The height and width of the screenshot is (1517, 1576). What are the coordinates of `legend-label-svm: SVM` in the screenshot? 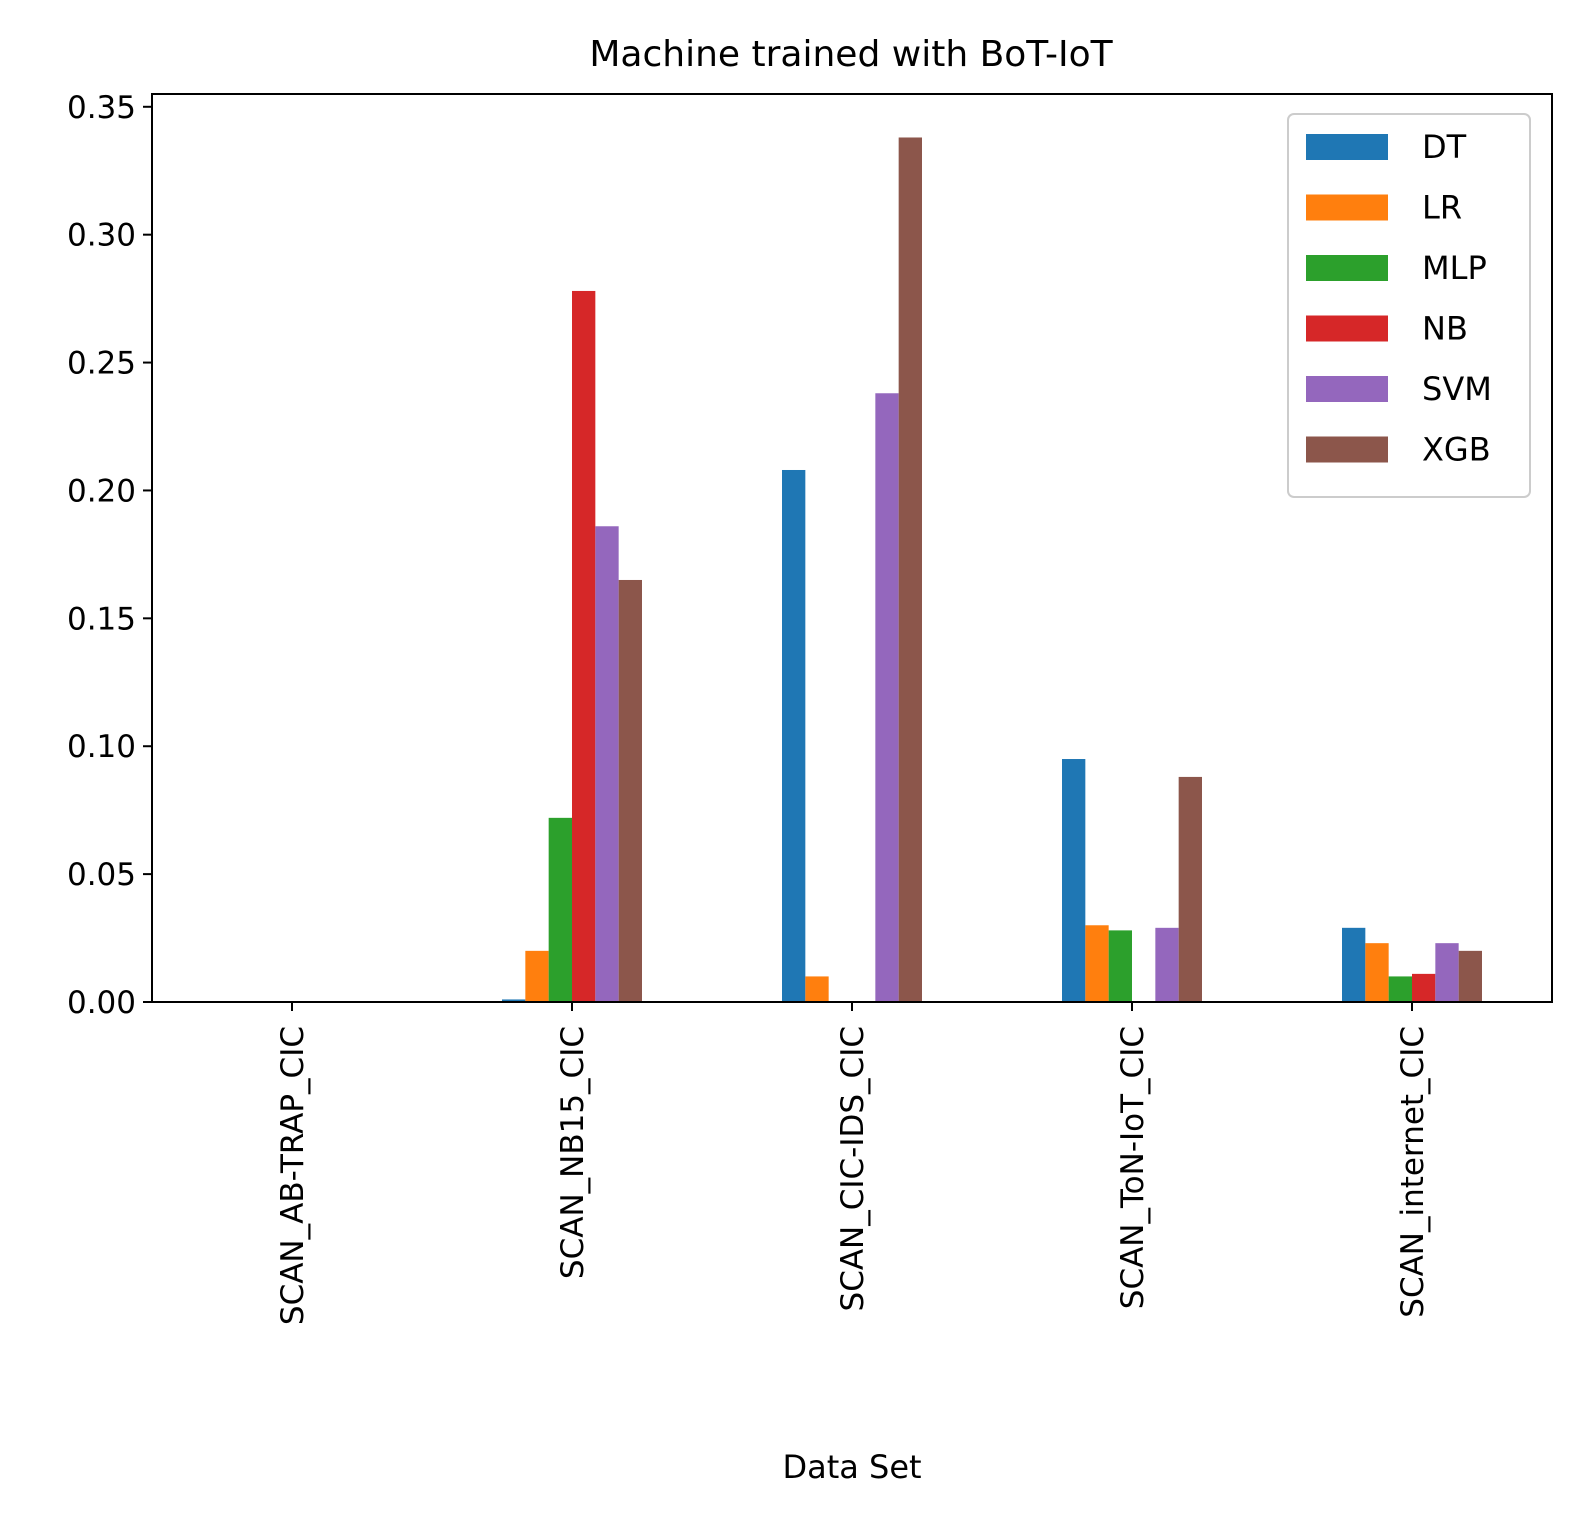 It's located at (1457, 389).